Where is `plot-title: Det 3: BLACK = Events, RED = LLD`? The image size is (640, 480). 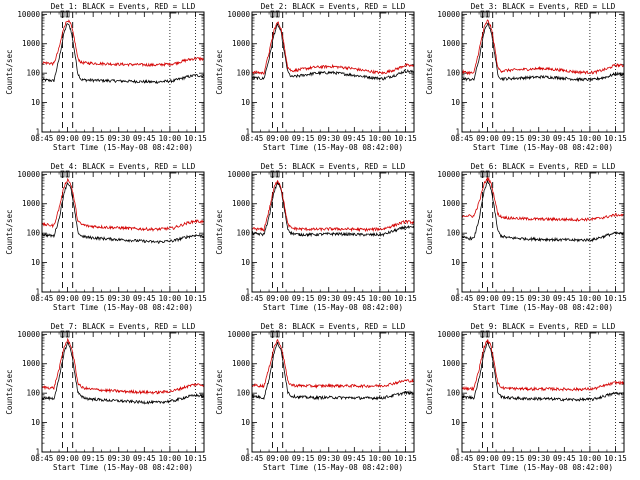 plot-title: Det 3: BLACK = Events, RED = LLD is located at coordinates (543, 6).